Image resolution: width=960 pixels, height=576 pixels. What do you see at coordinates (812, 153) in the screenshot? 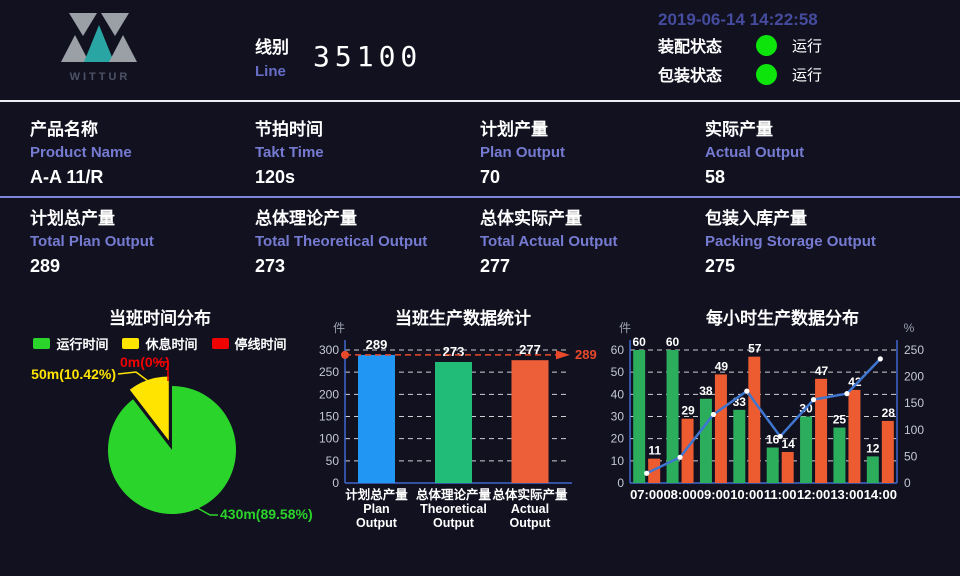
I see `info-cell-actual-output: 实际产量 Actual Output 58` at bounding box center [812, 153].